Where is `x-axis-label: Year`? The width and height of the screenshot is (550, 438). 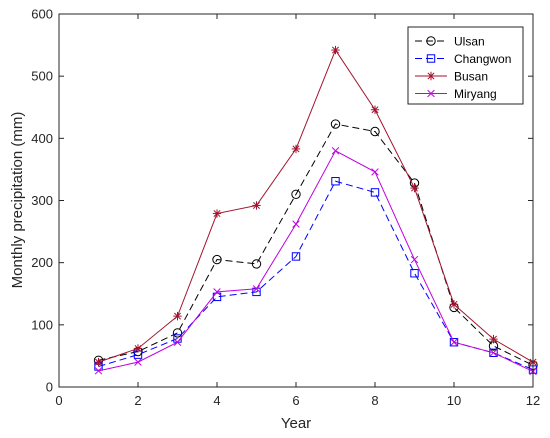 x-axis-label: Year is located at coordinates (296, 423).